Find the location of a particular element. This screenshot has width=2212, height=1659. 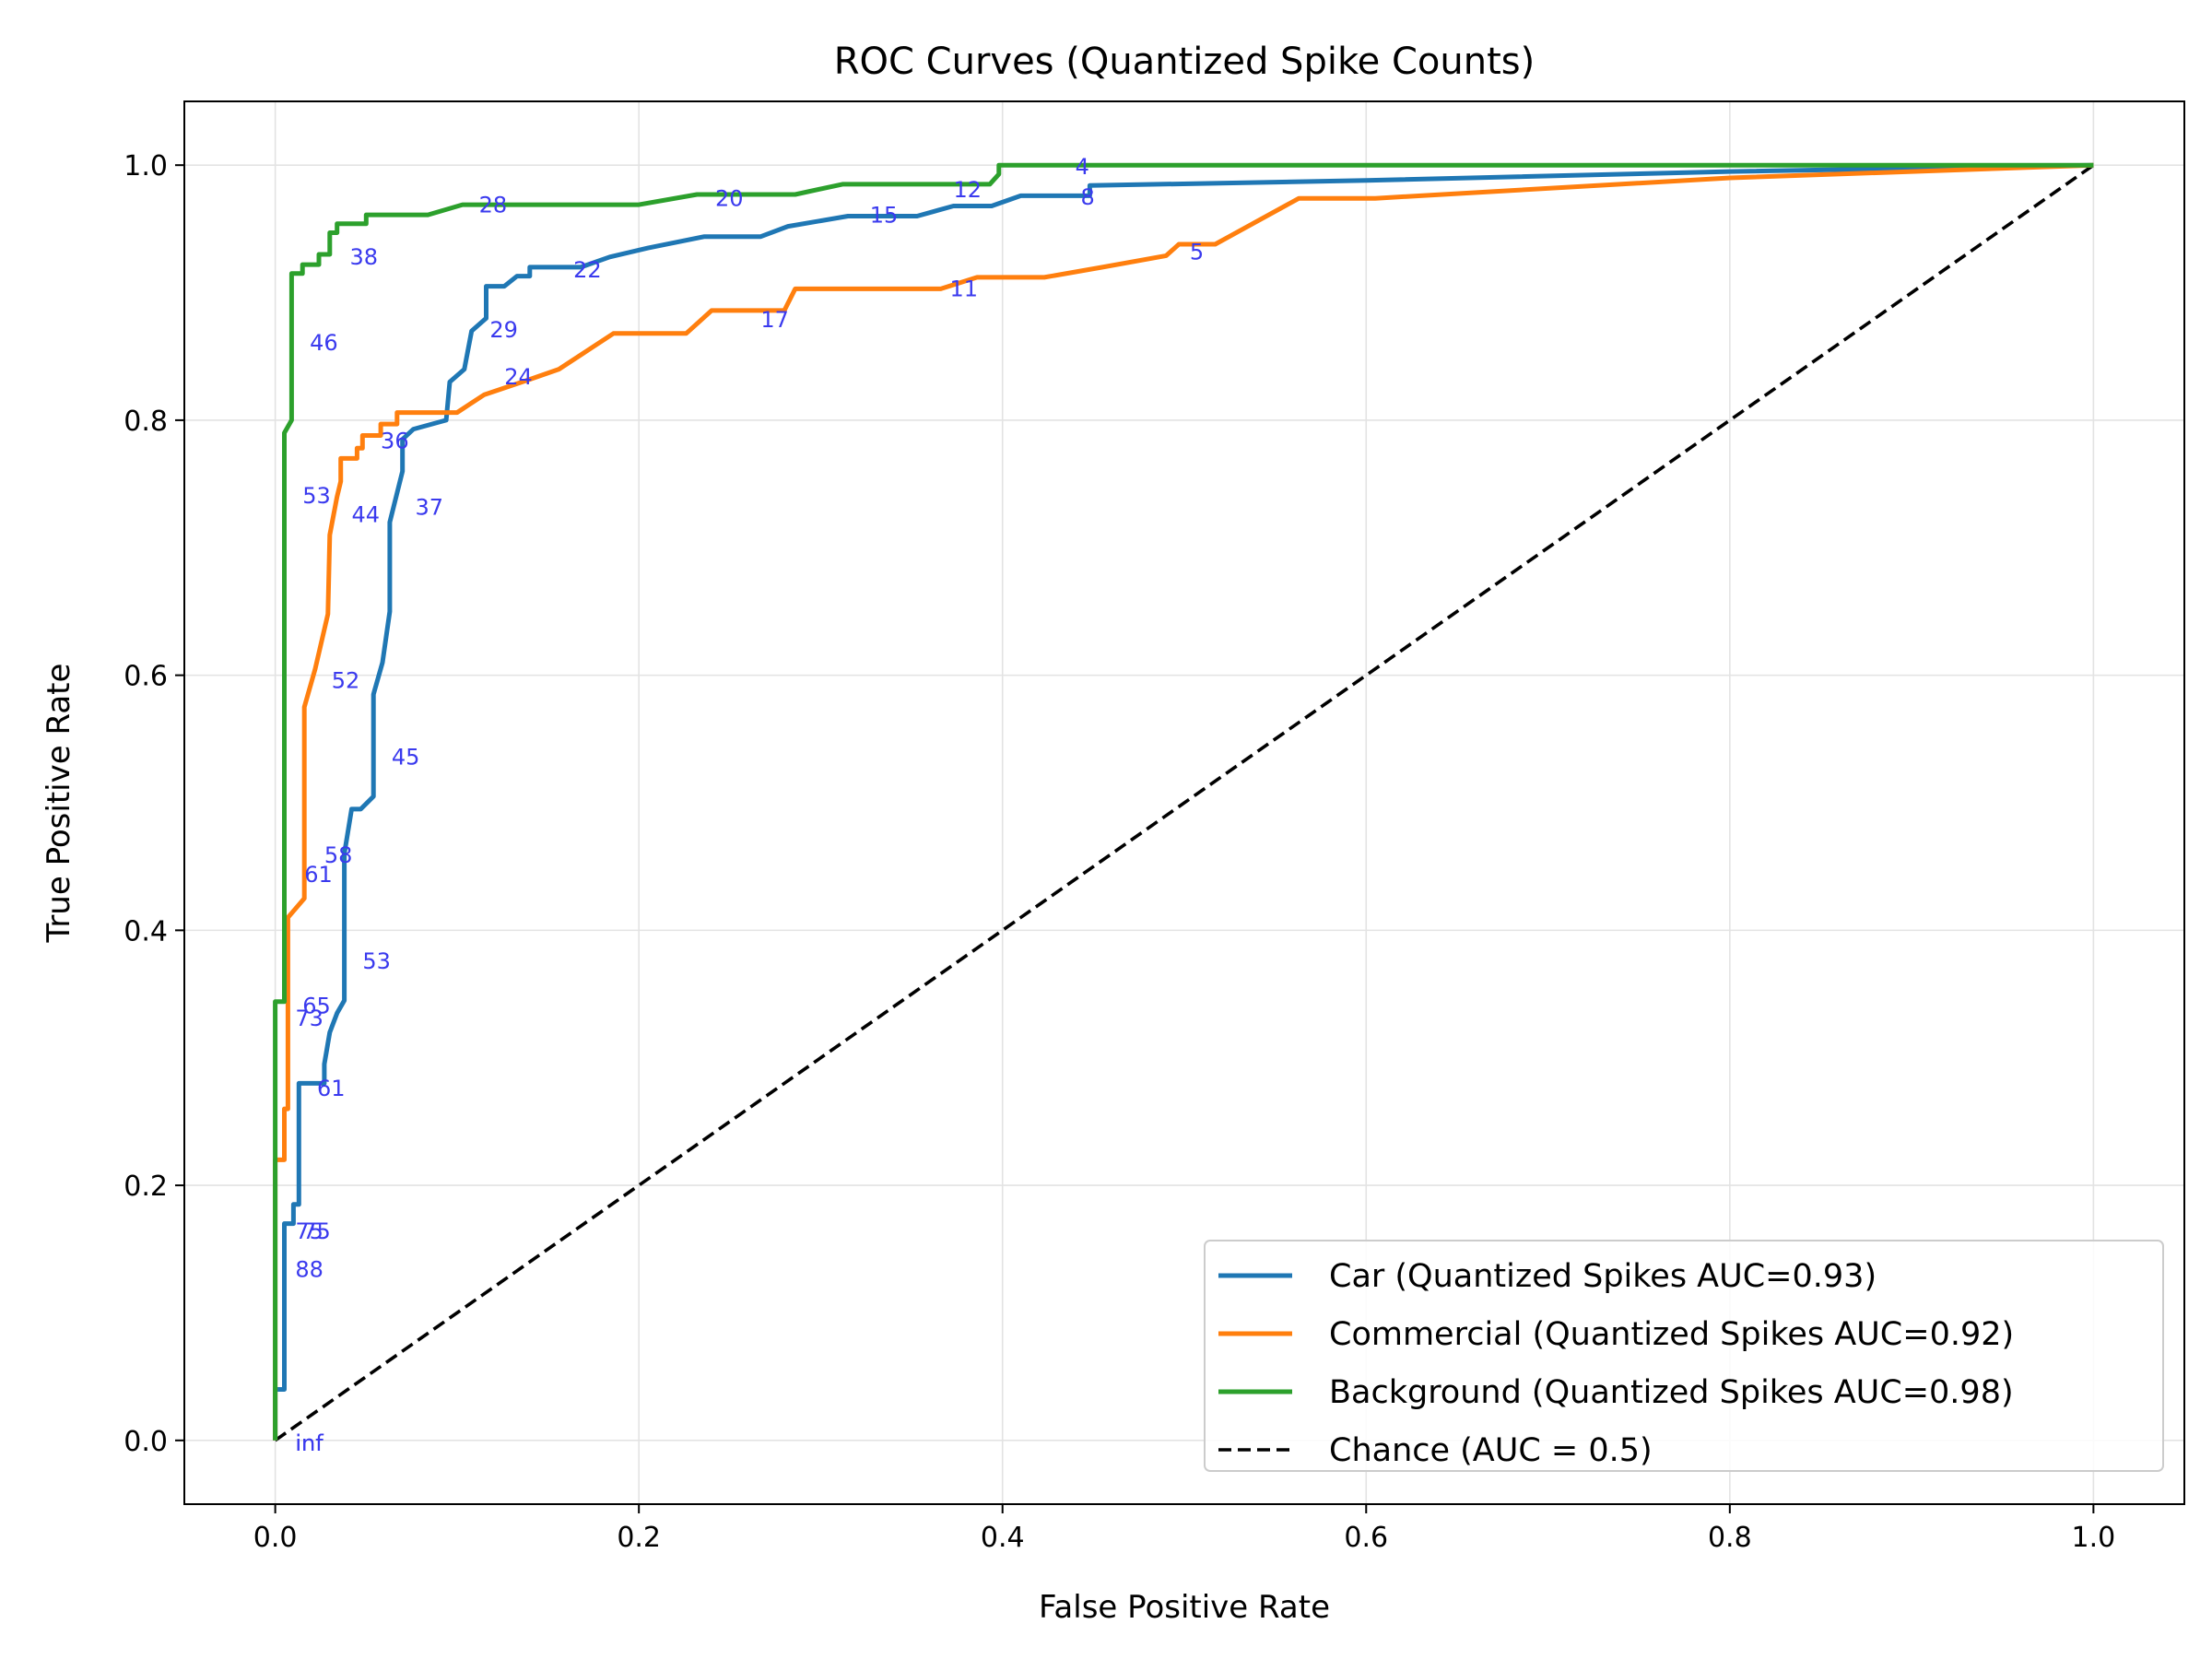

threshold-label: 52 is located at coordinates (346, 680).